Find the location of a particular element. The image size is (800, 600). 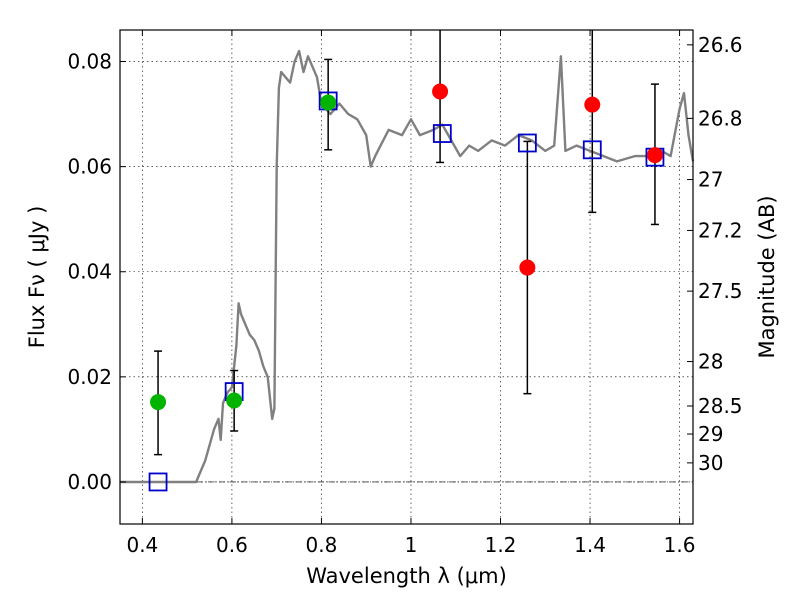

x-tick-label: 1.6 is located at coordinates (680, 545).